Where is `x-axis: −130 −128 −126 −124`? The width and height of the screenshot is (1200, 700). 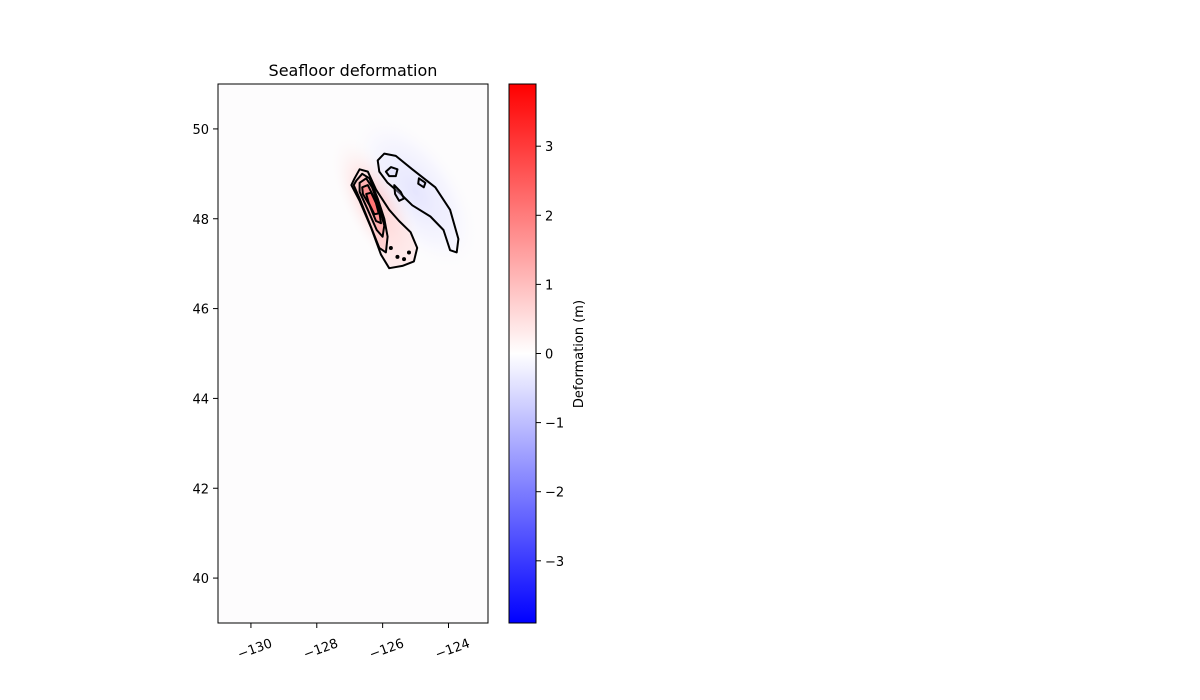
x-axis: −130 −128 −126 −124 is located at coordinates (354, 643).